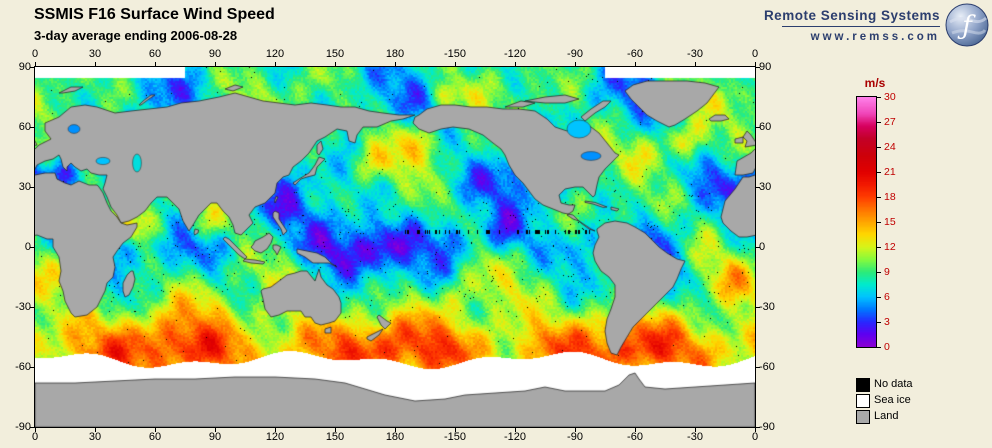  I want to click on lon-tick-label-top: 0, so click(755, 54).